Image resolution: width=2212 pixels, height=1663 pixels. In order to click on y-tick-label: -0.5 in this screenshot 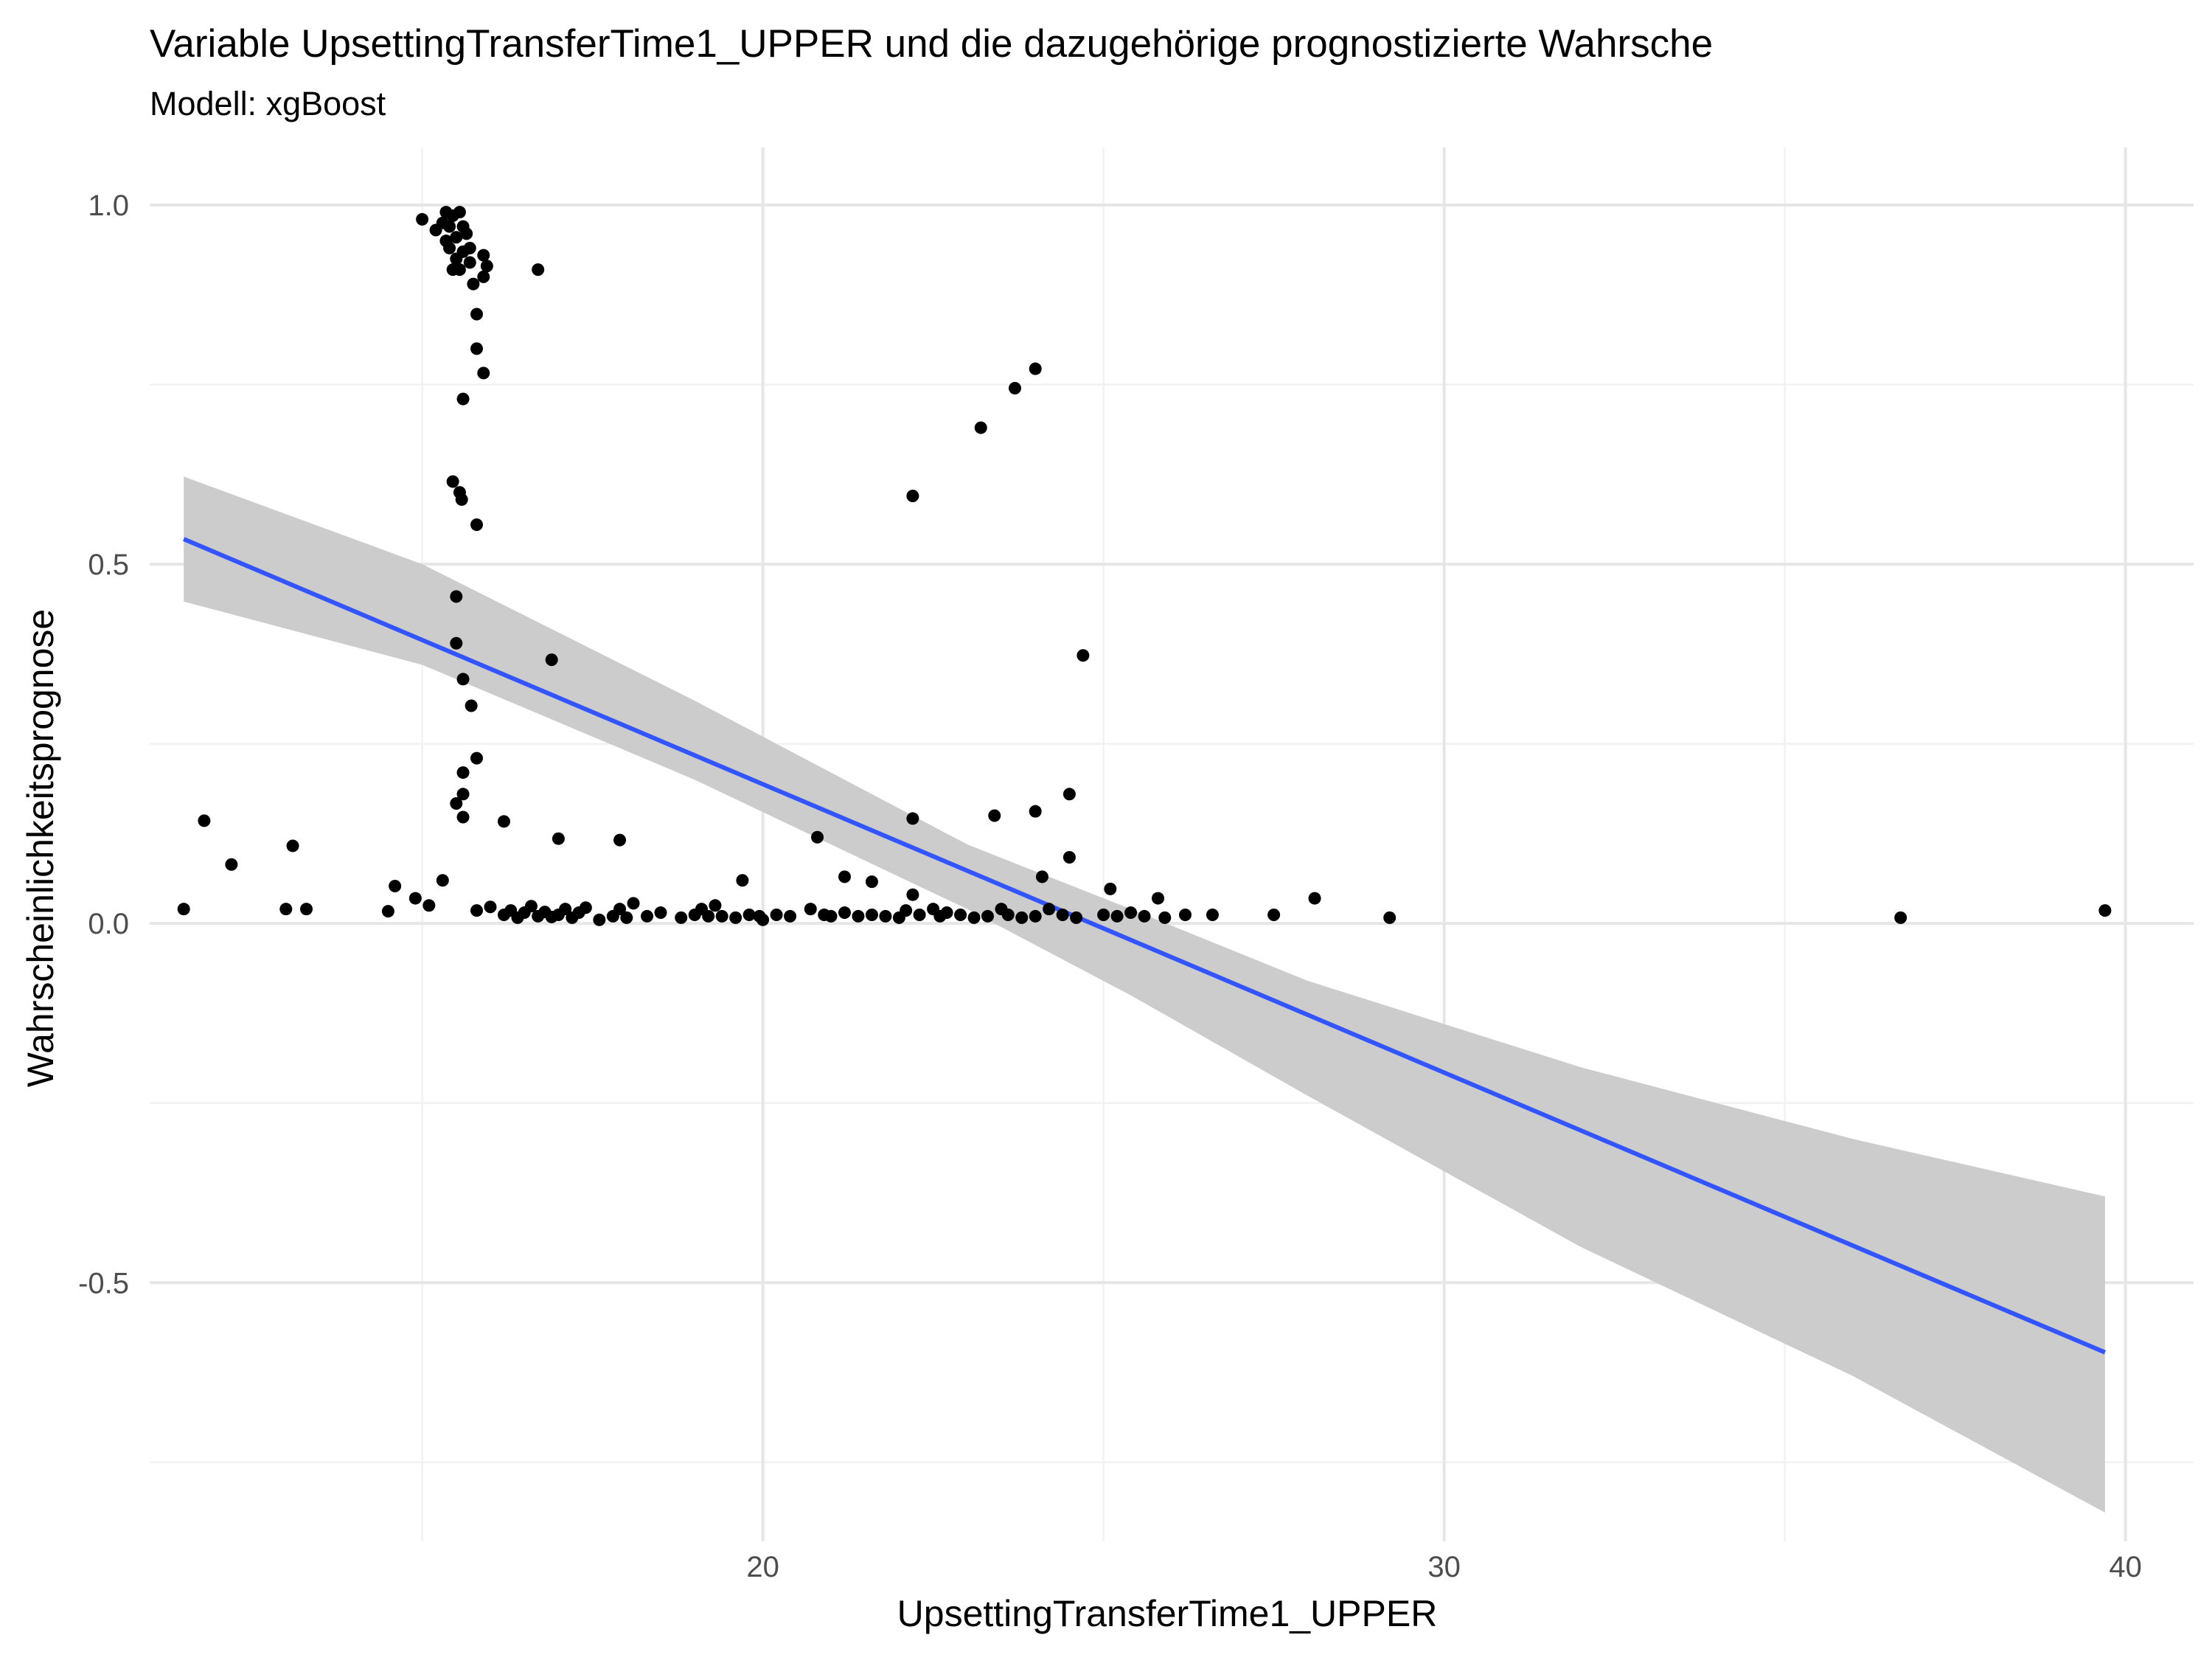, I will do `click(103, 1283)`.